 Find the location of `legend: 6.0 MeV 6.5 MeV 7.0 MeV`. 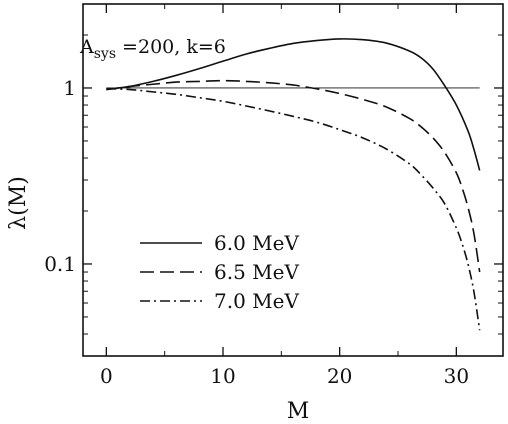

legend: 6.0 MeV 6.5 MeV 7.0 MeV is located at coordinates (219, 272).